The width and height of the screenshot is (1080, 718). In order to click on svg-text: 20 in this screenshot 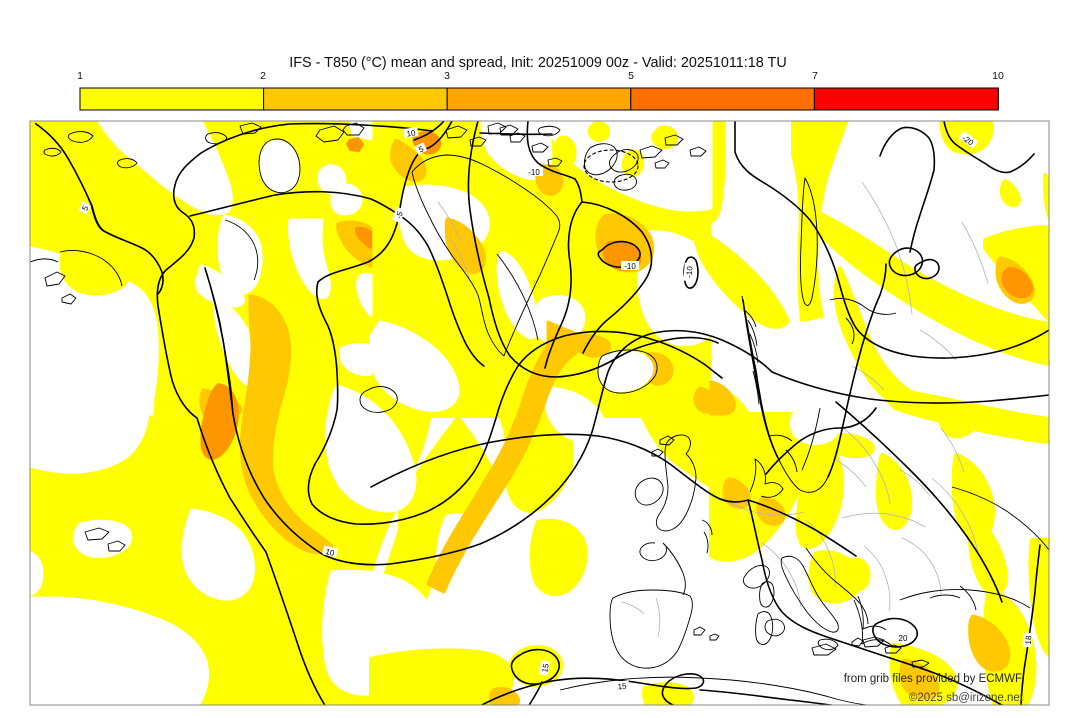, I will do `click(903, 638)`.